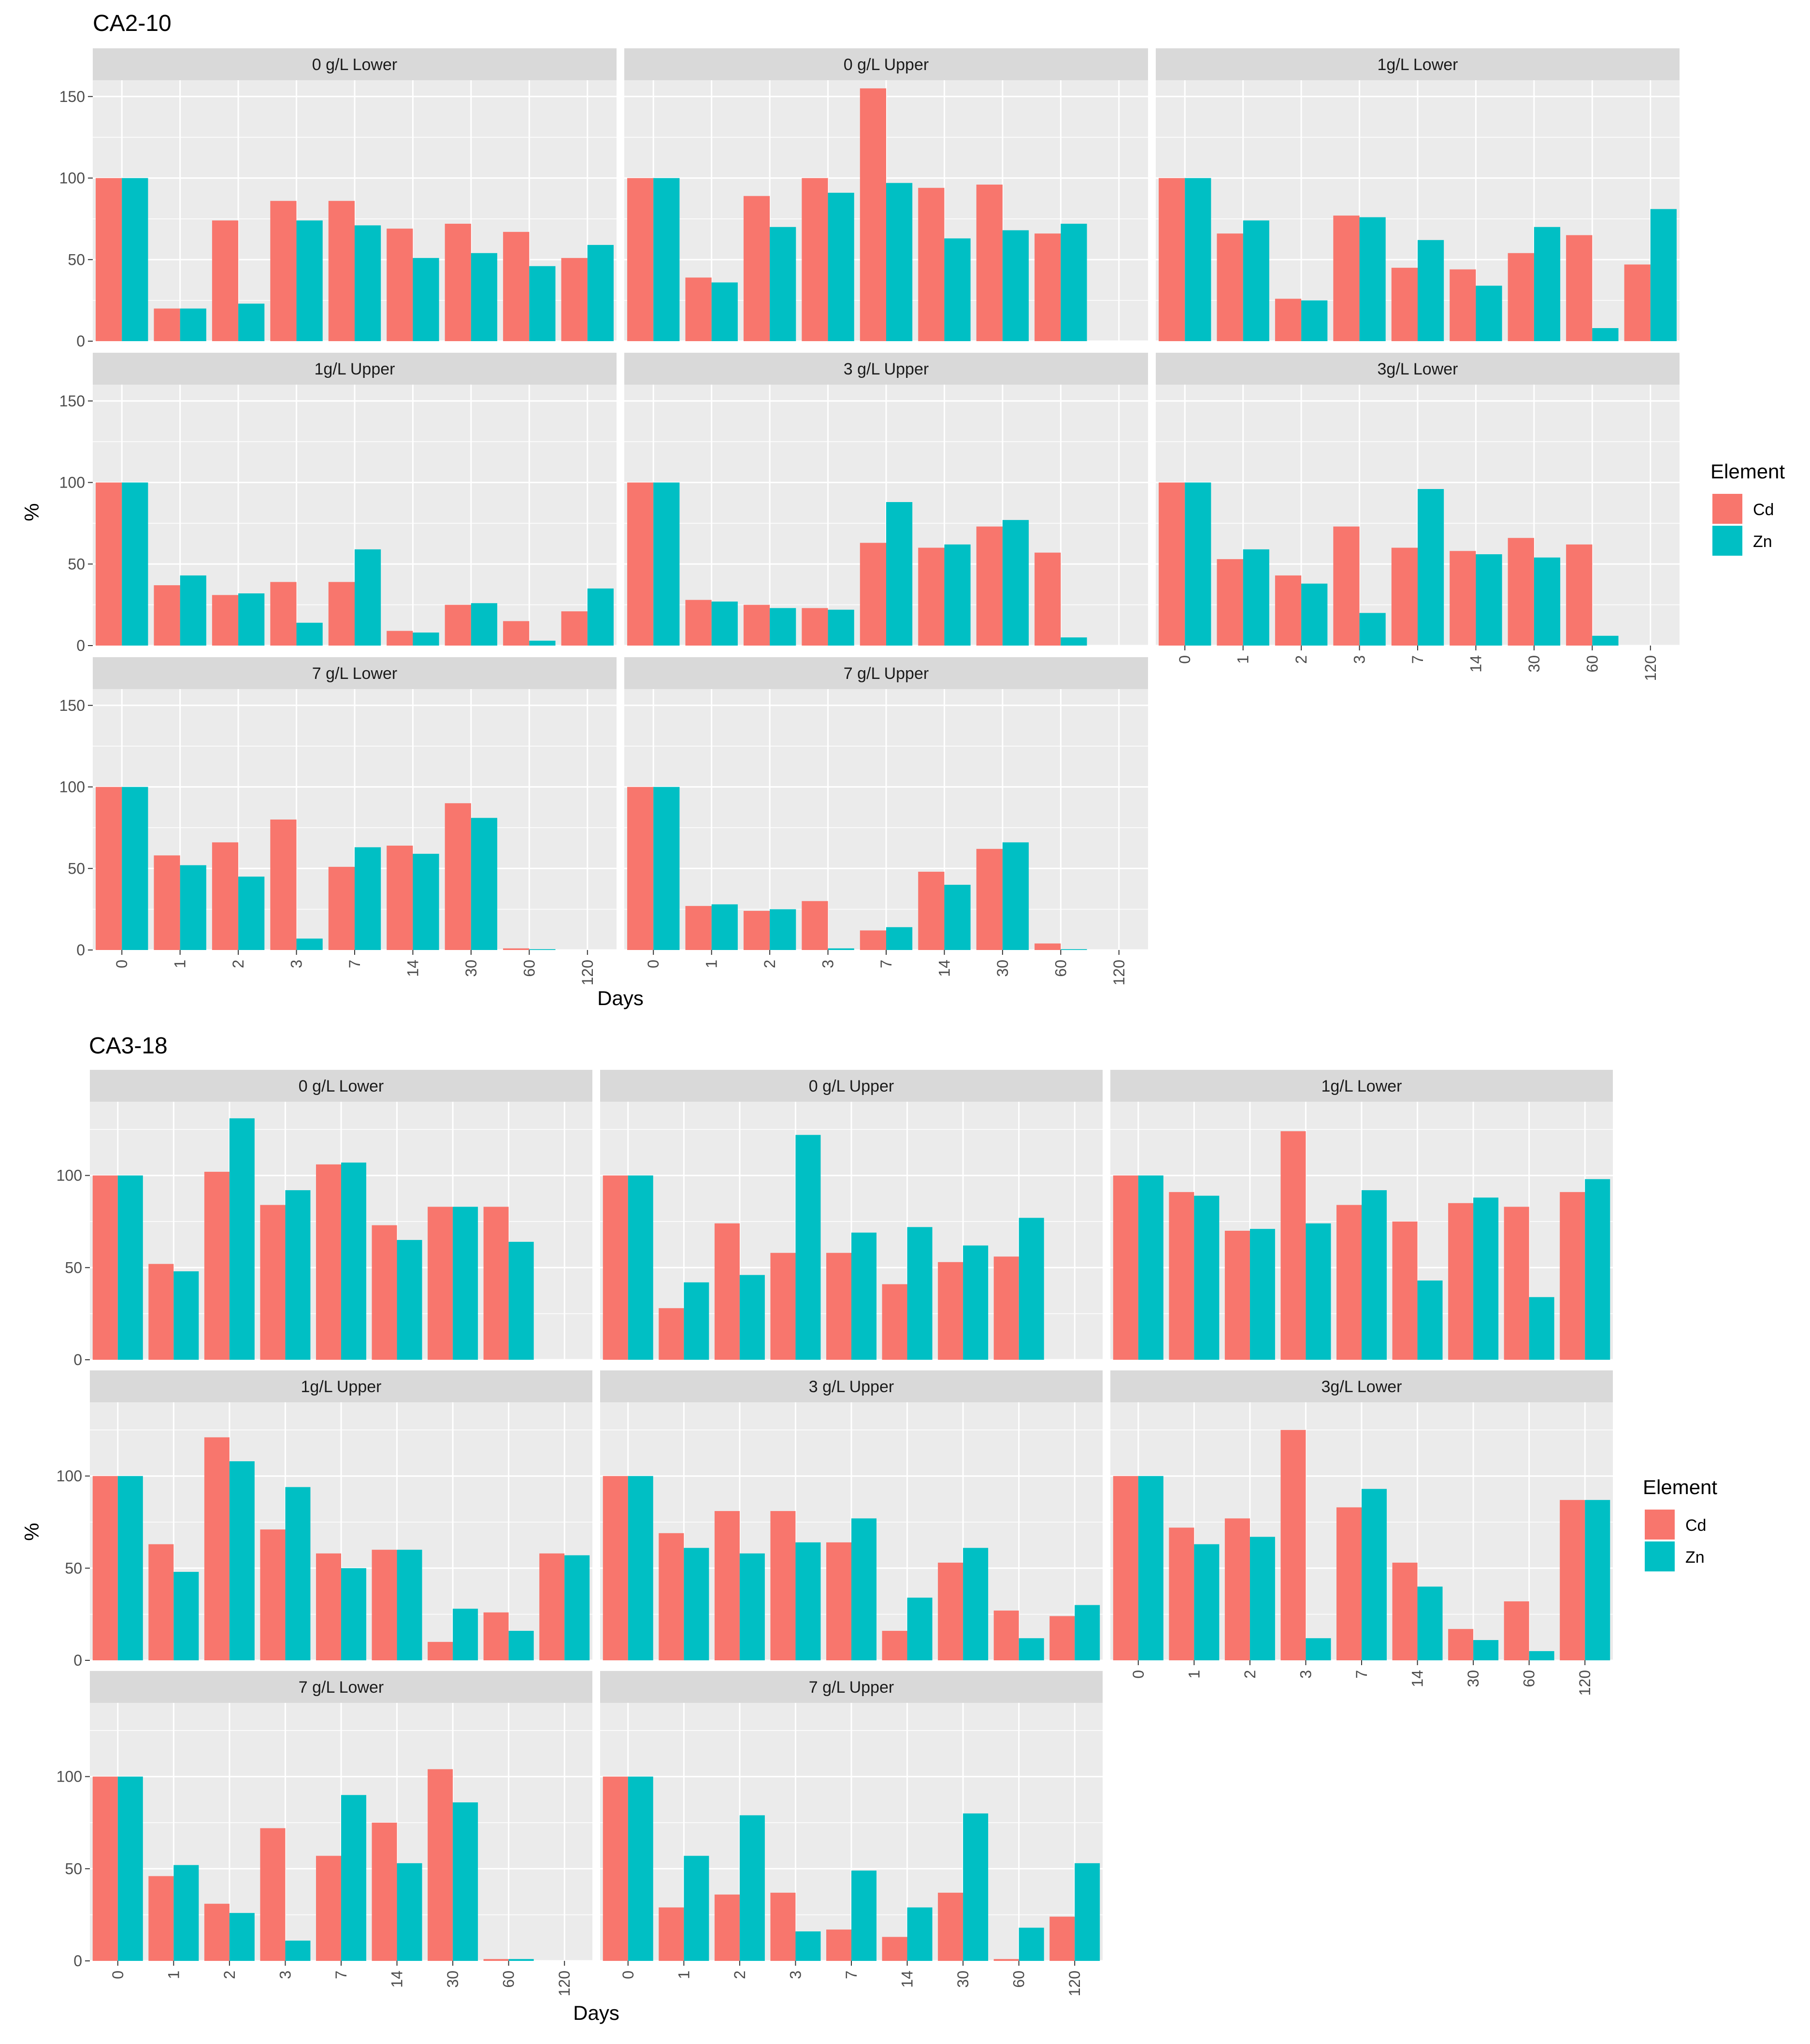  Describe the element at coordinates (80, 341) in the screenshot. I see `y-tick-label: 0` at that location.